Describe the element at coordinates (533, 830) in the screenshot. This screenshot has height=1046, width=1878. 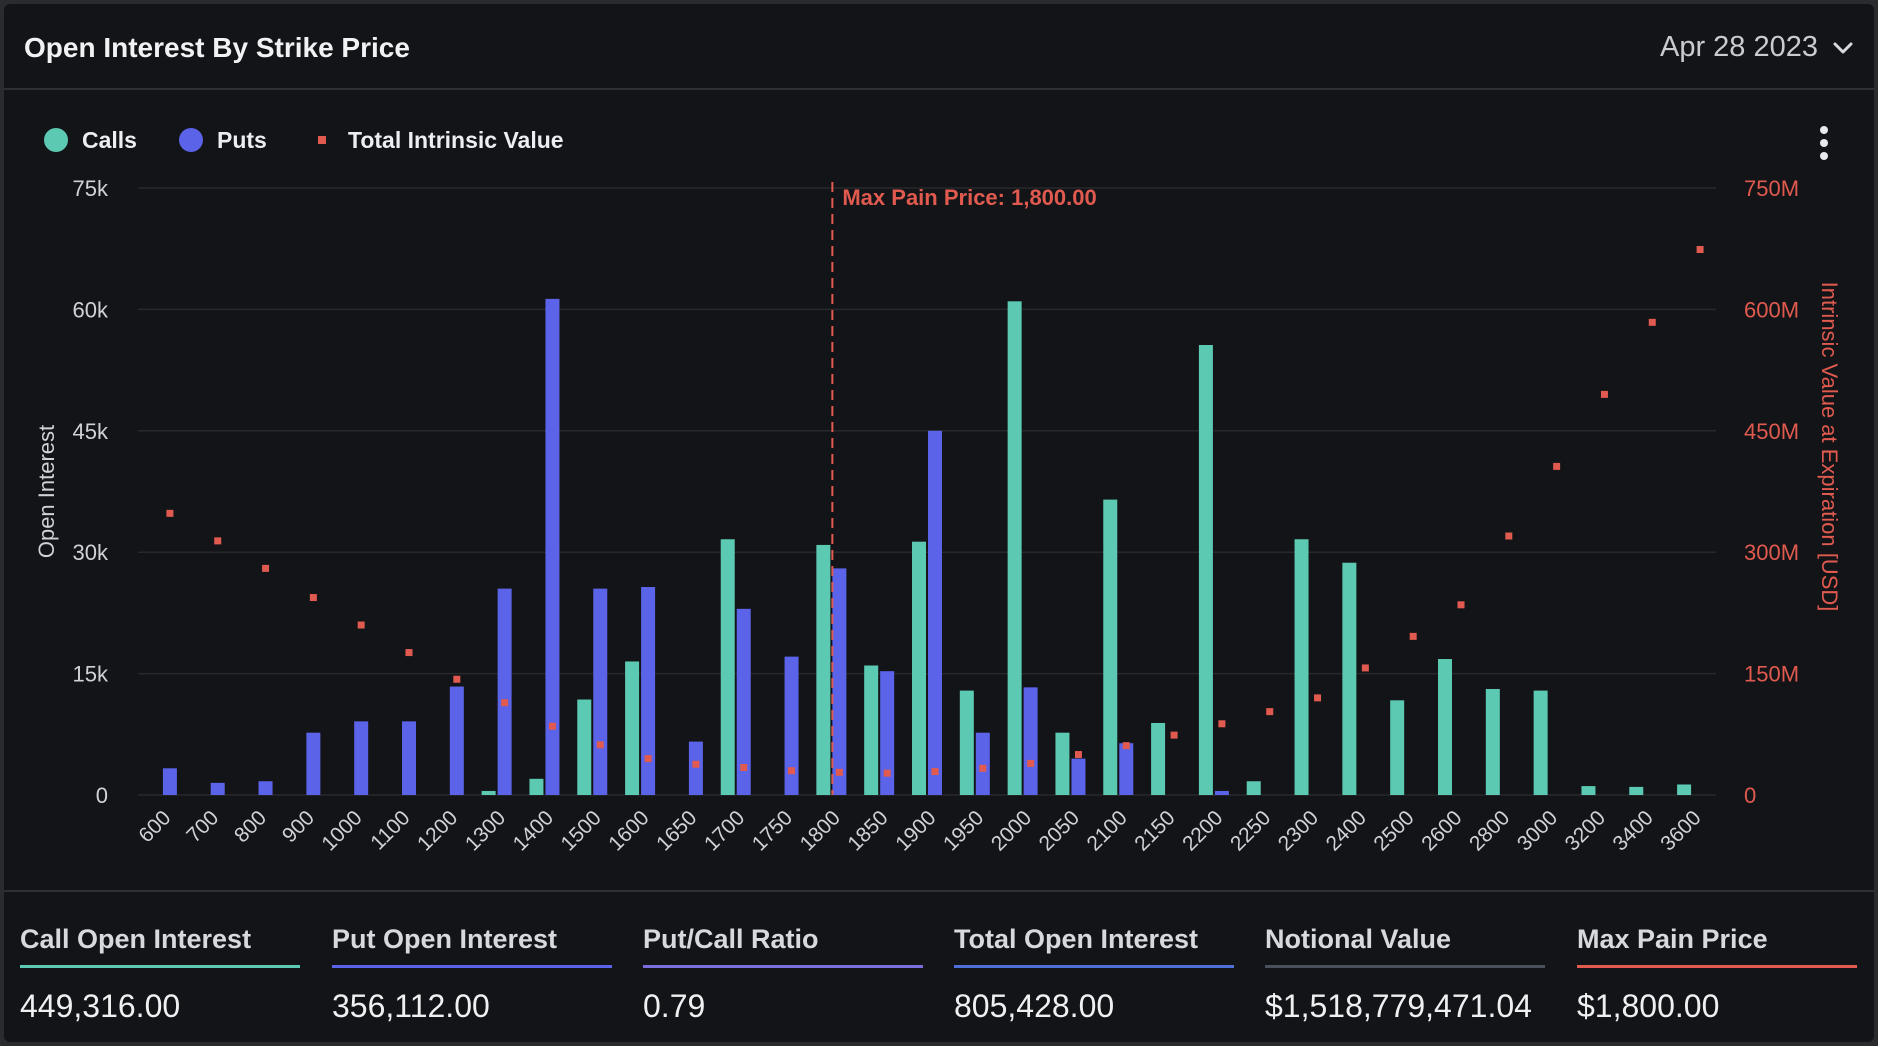
I see `x-tick-label: 1400` at that location.